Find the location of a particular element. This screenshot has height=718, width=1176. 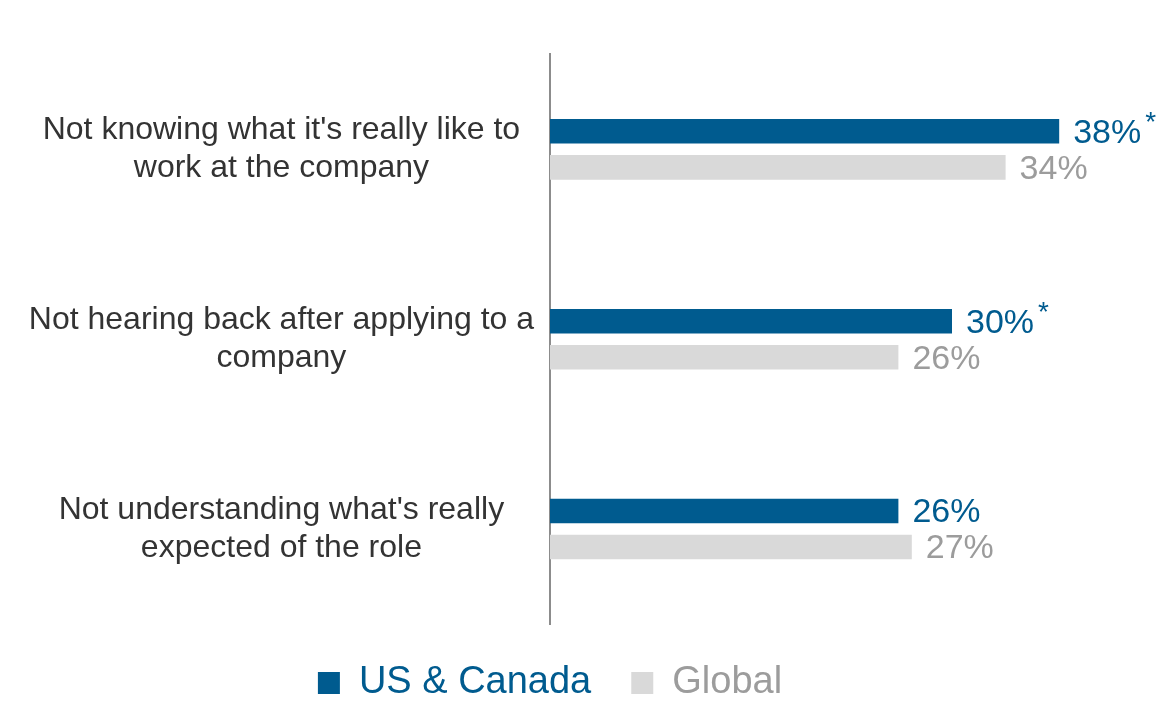

y-tick-label: Not understanding what's really expected of the role is located at coordinates (281, 527).